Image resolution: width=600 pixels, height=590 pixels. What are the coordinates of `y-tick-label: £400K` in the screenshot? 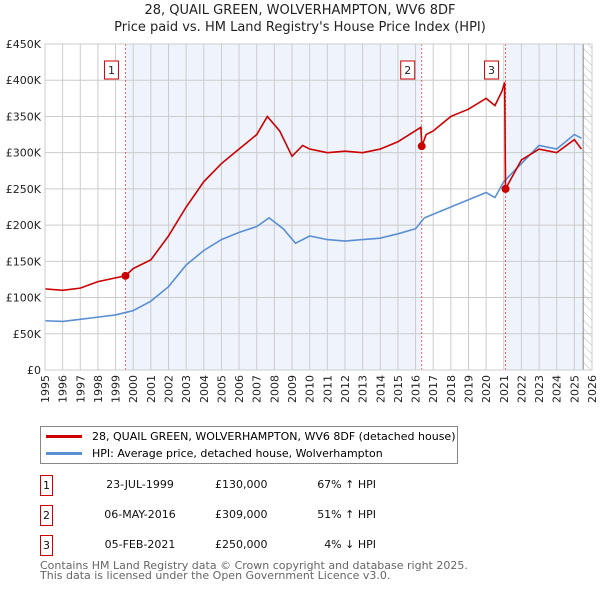 It's located at (24, 80).